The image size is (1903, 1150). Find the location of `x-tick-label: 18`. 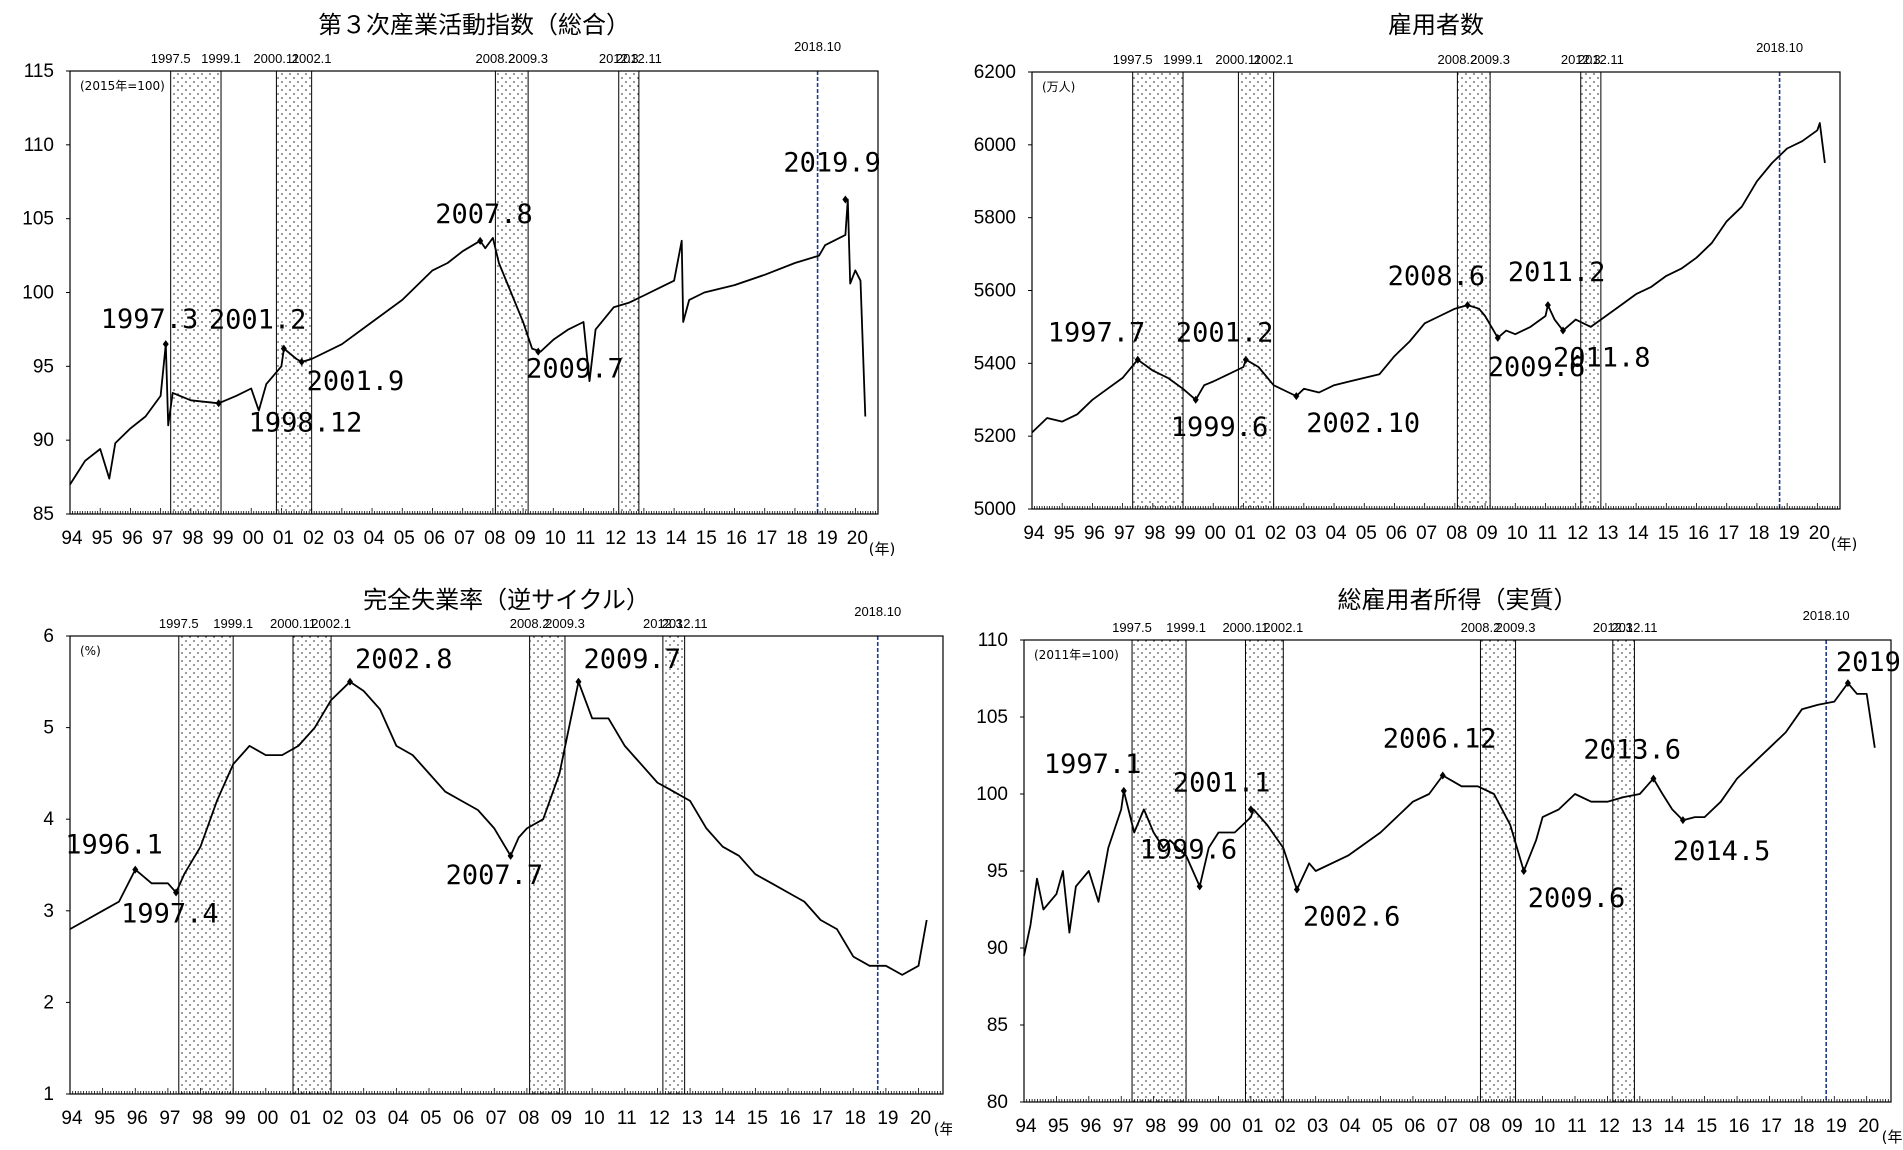

x-tick-label: 18 is located at coordinates (796, 538).